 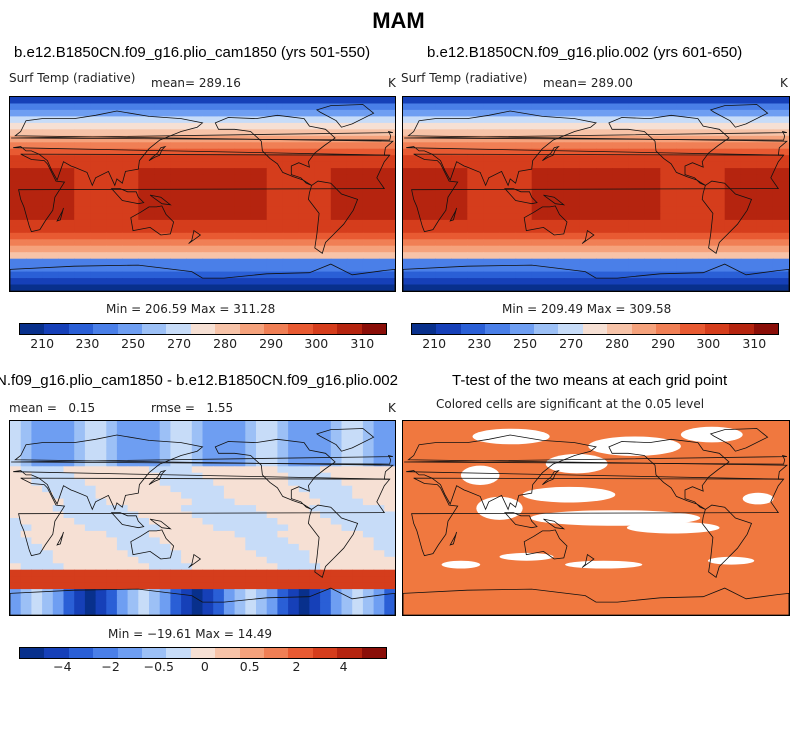 What do you see at coordinates (588, 236) in the screenshot?
I see `coastline-new-zealand` at bounding box center [588, 236].